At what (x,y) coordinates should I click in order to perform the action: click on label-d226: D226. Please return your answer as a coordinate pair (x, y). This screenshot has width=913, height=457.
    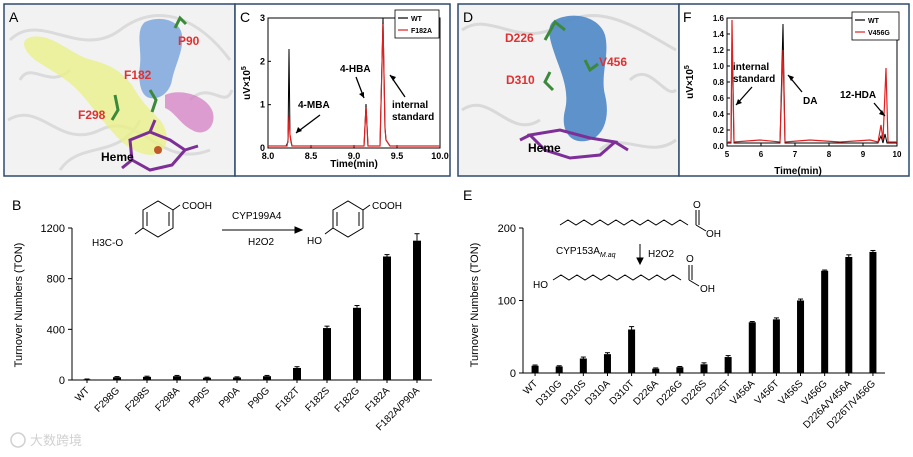
    Looking at the image, I should click on (519, 38).